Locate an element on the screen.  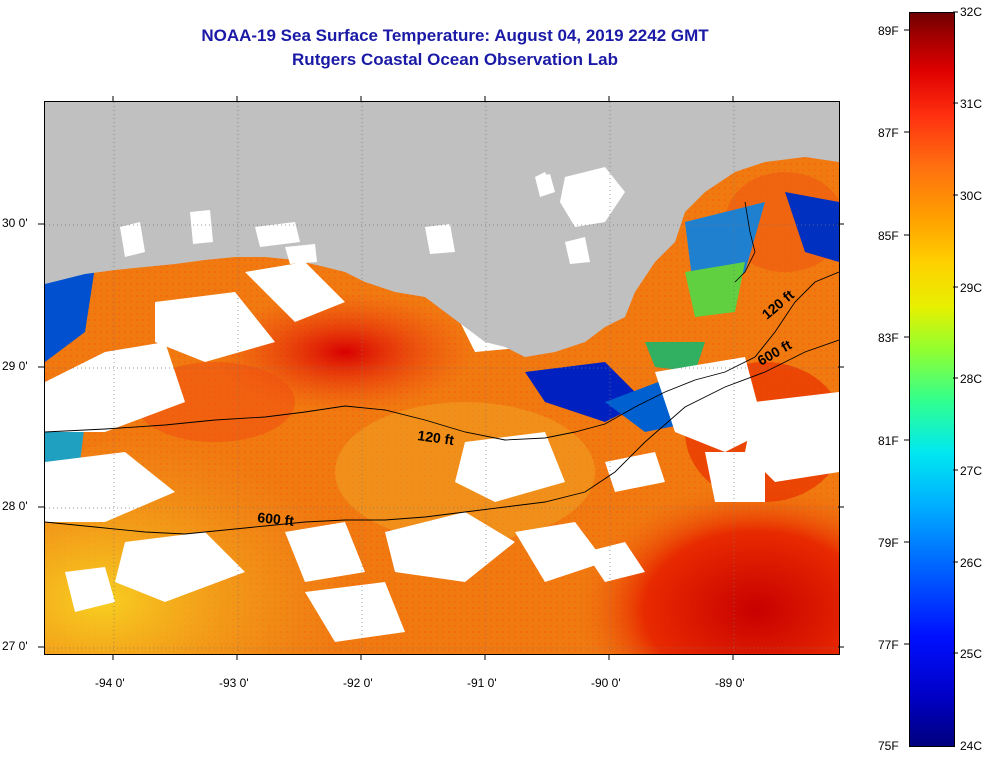
colorbar-c-label: 28C is located at coordinates (971, 379).